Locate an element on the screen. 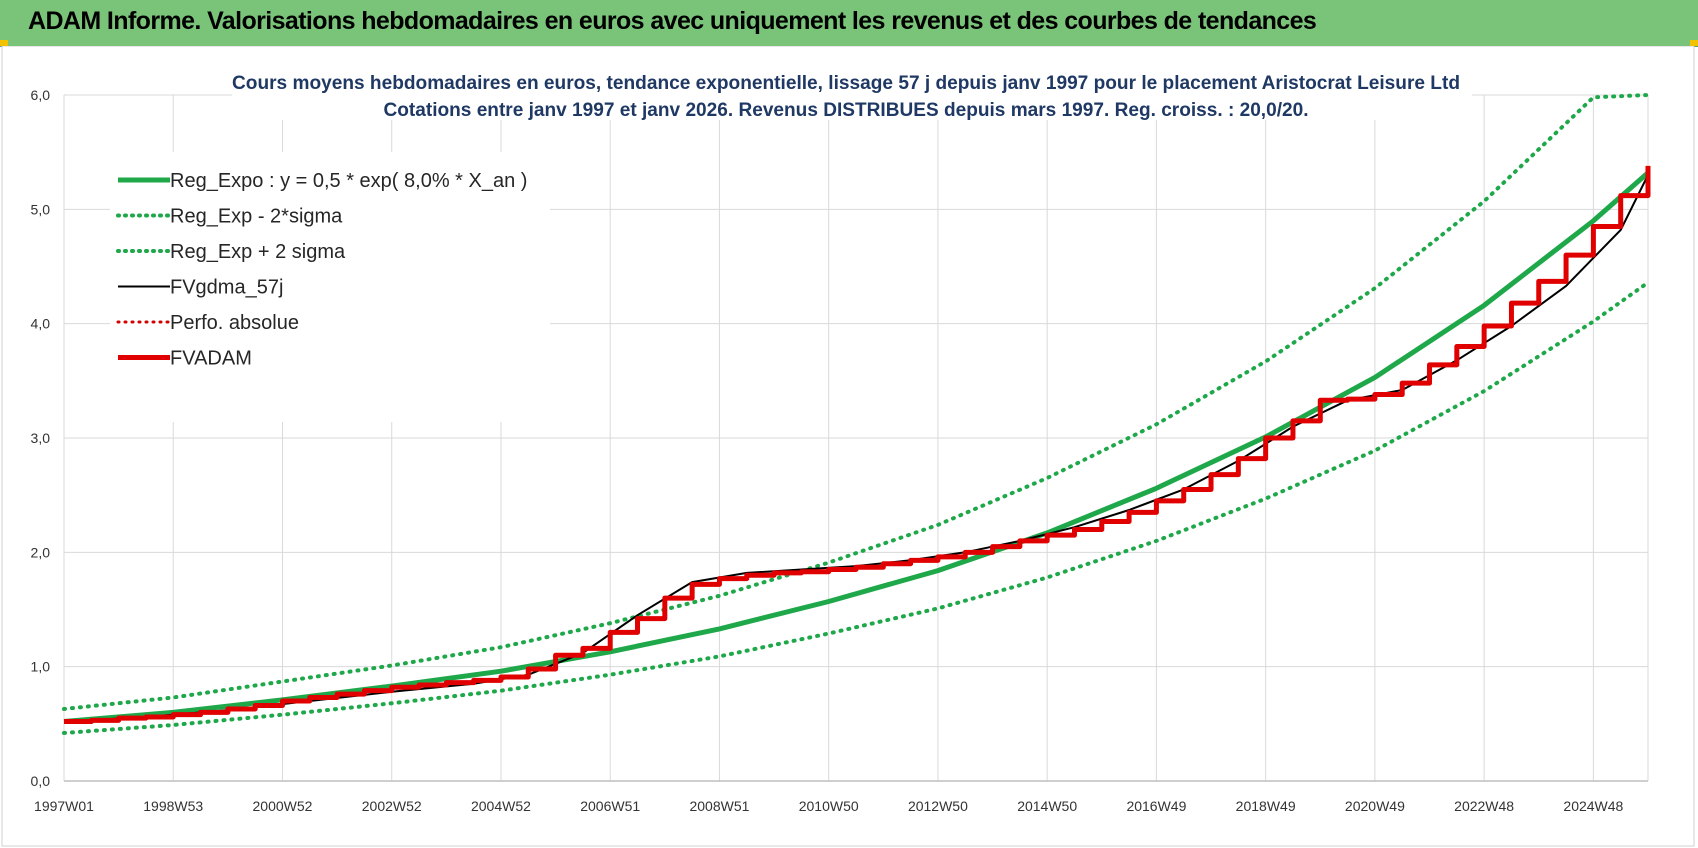  y-tick-label: 1,0 is located at coordinates (41, 667).